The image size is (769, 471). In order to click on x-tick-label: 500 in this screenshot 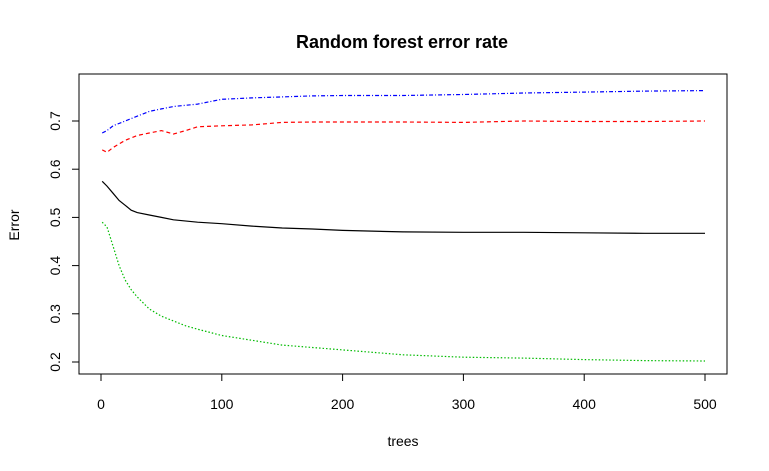, I will do `click(705, 404)`.